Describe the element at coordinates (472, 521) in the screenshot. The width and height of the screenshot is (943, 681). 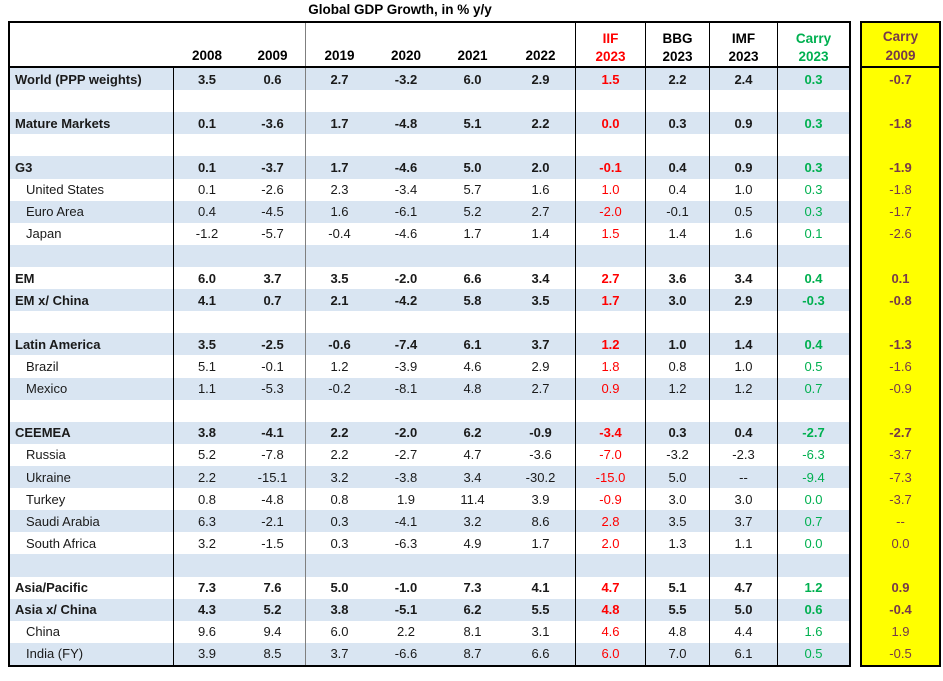
I see `cell-2021: 3.2` at that location.